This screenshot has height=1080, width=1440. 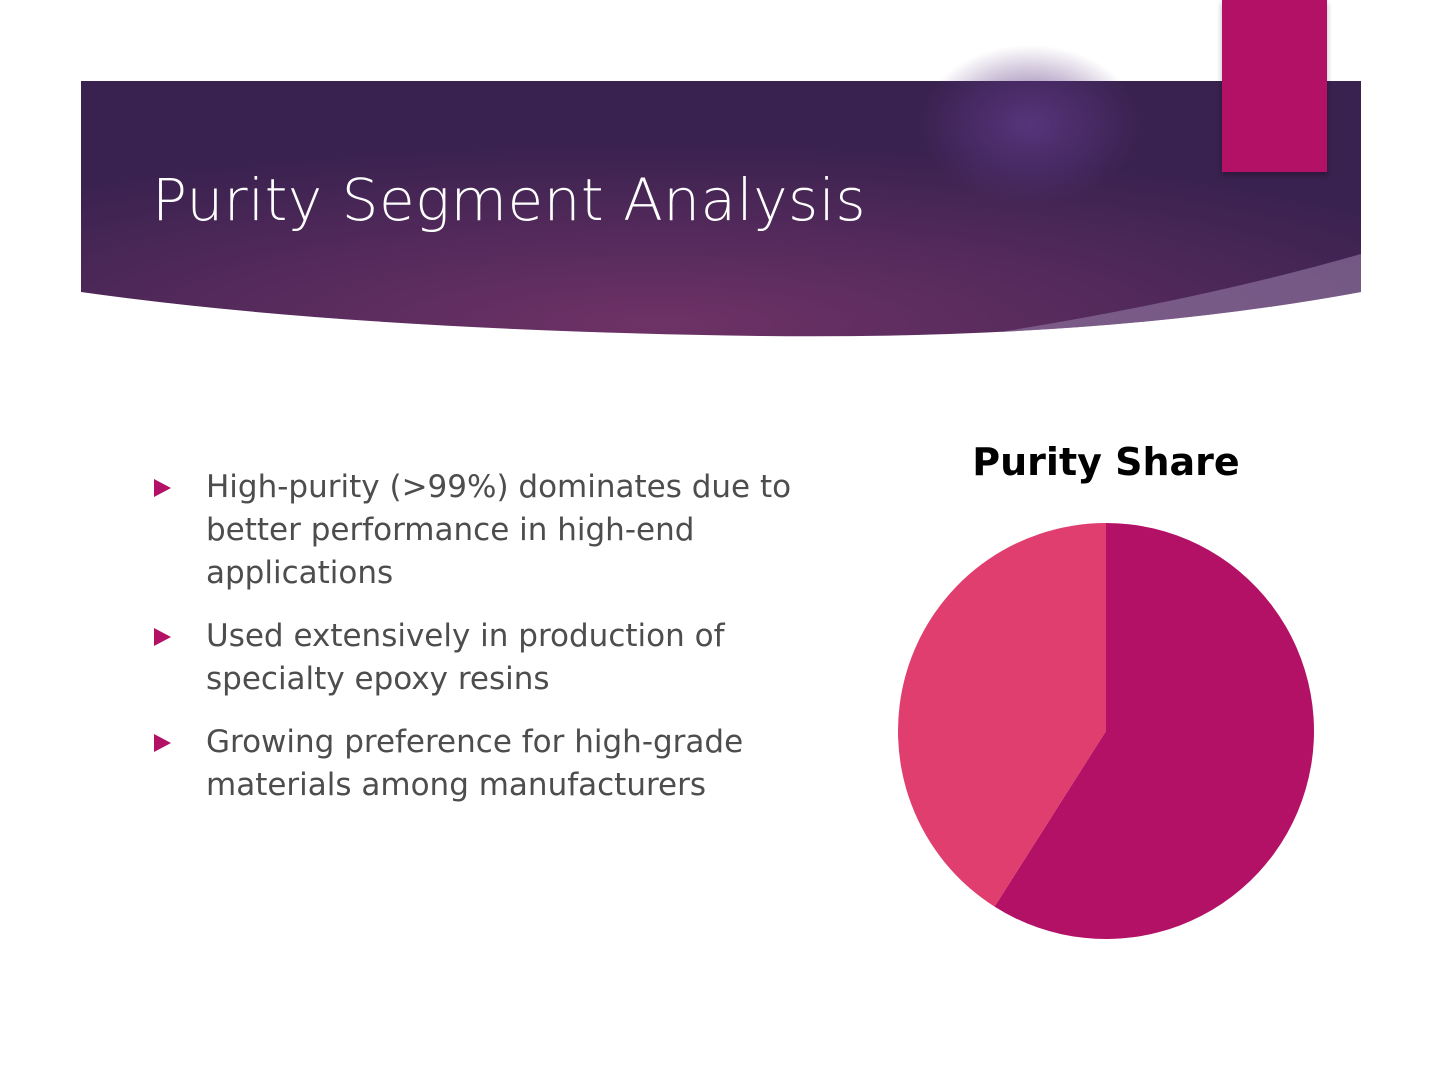 What do you see at coordinates (1180, 293) in the screenshot?
I see `band-accent` at bounding box center [1180, 293].